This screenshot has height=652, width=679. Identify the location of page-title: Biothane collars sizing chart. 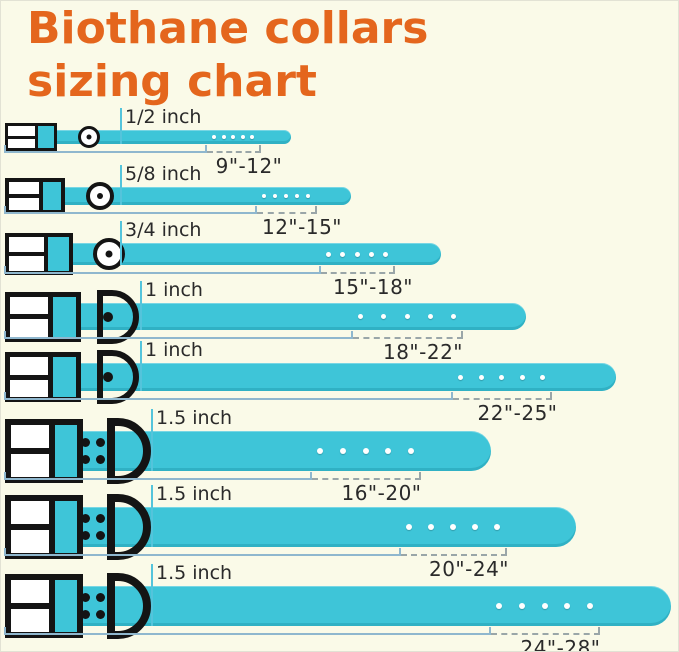
(227, 56).